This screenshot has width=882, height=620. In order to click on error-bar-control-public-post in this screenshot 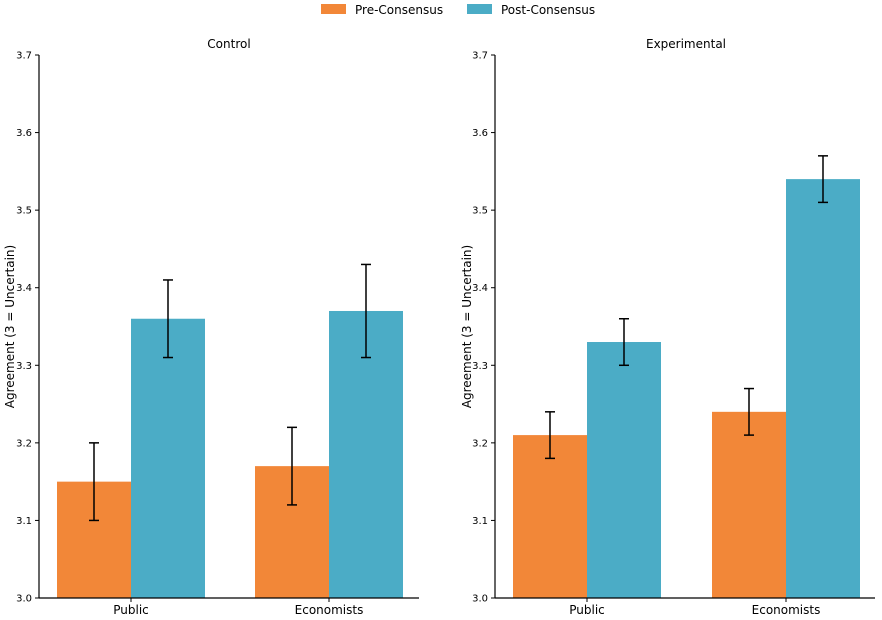, I will do `click(168, 319)`.